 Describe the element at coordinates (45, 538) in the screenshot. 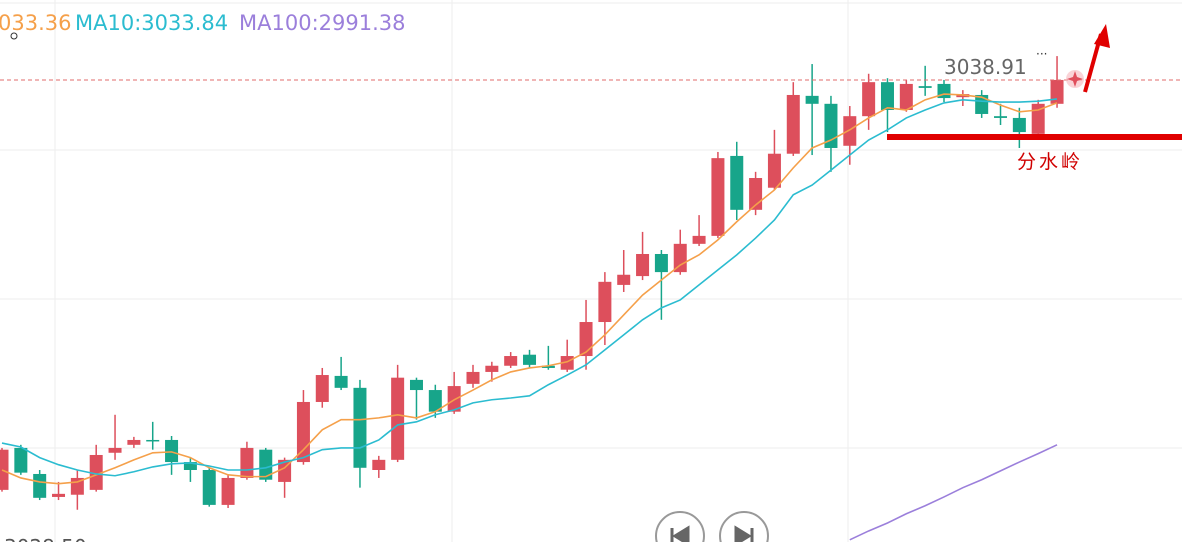

I see `y-tick-label: 3028.50` at that location.